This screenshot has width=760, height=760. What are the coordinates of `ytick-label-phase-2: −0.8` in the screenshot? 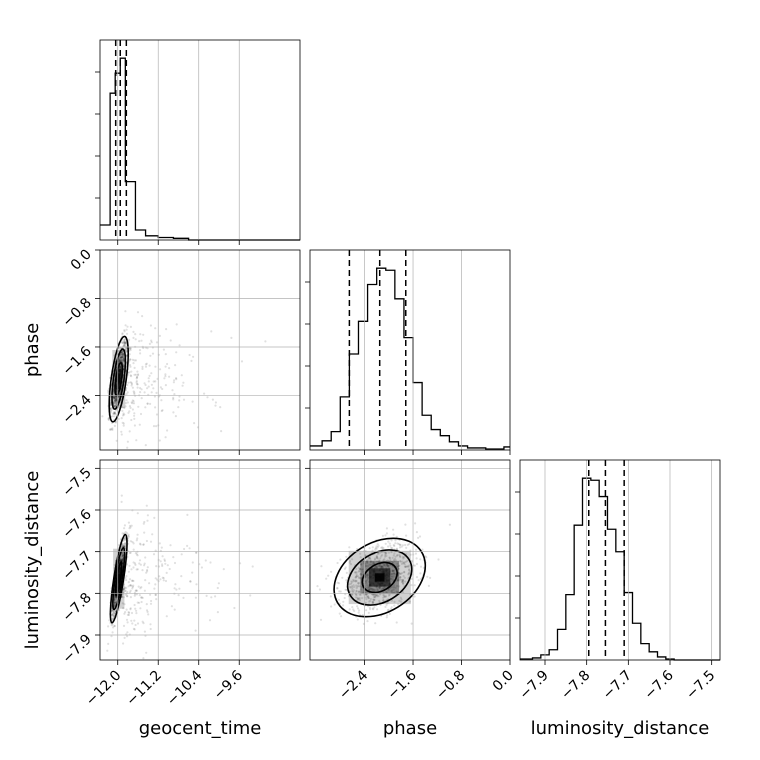 It's located at (76, 312).